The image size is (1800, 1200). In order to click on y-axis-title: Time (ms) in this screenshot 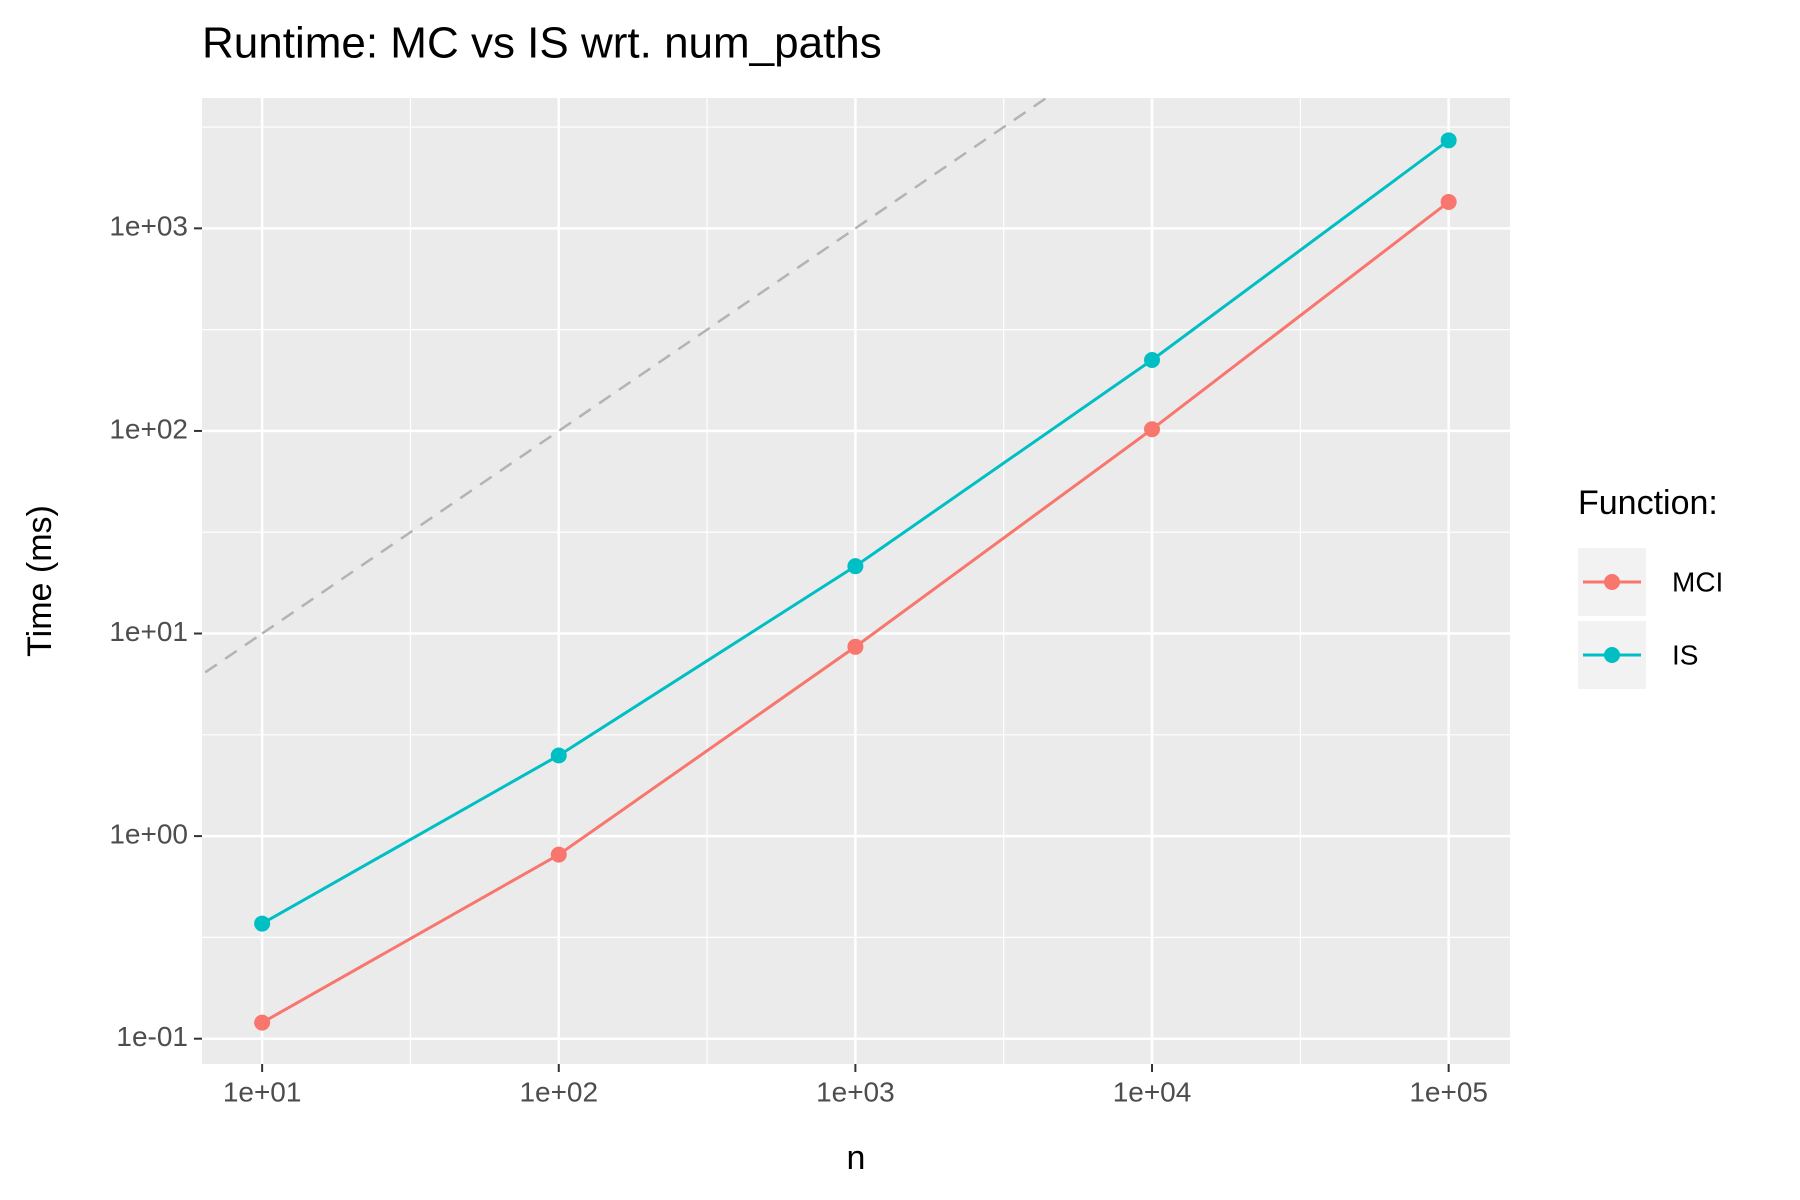, I will do `click(40, 581)`.